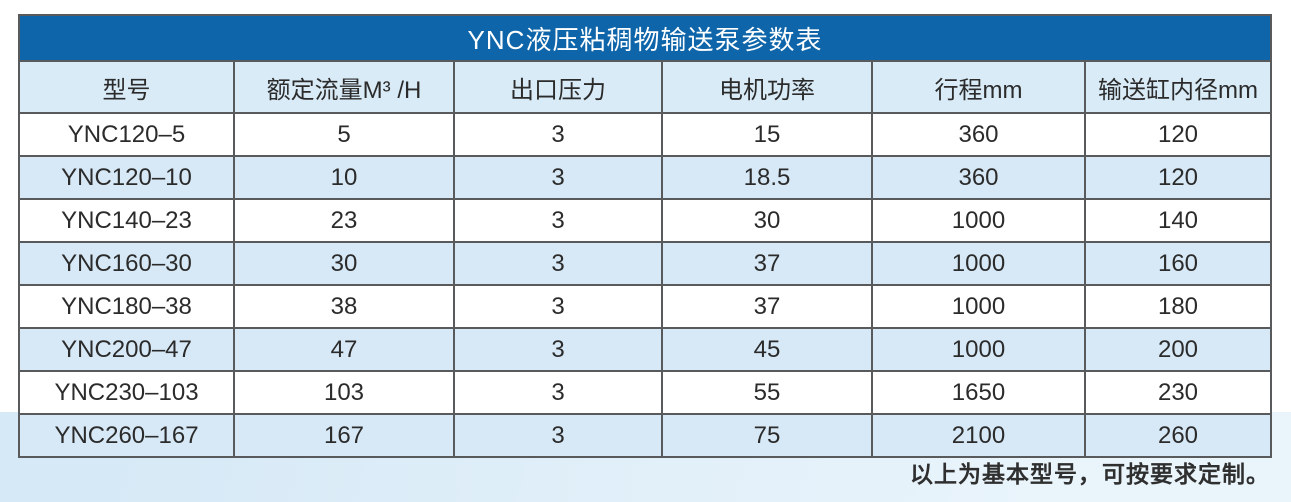 This screenshot has width=1291, height=502. I want to click on cell-model: YNC200–47, so click(126, 349).